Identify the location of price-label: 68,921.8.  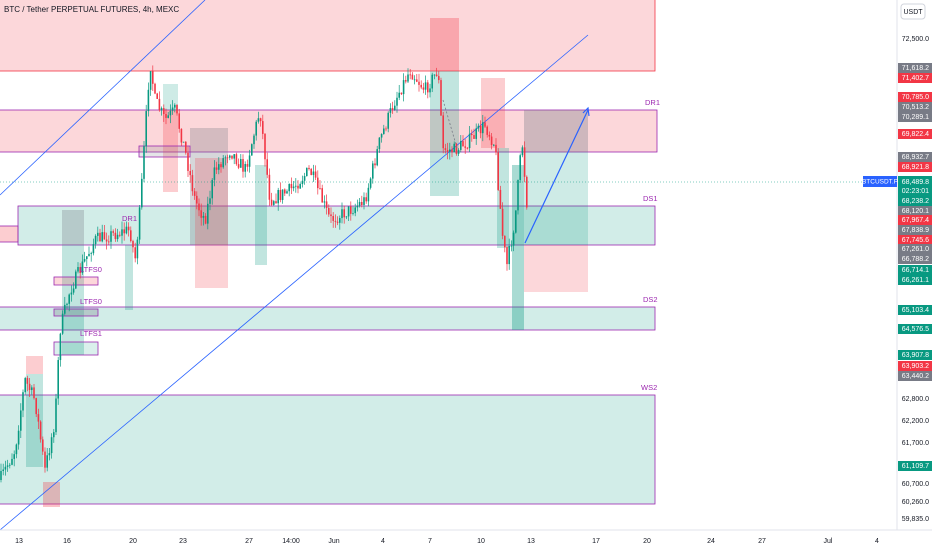
(915, 167).